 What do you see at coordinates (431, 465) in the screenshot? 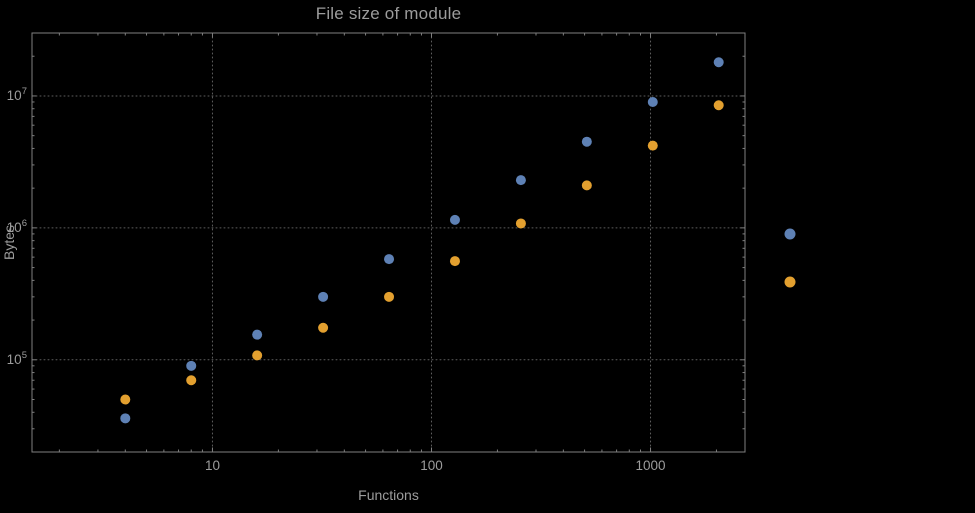
I see `x-tick-label: 100` at bounding box center [431, 465].